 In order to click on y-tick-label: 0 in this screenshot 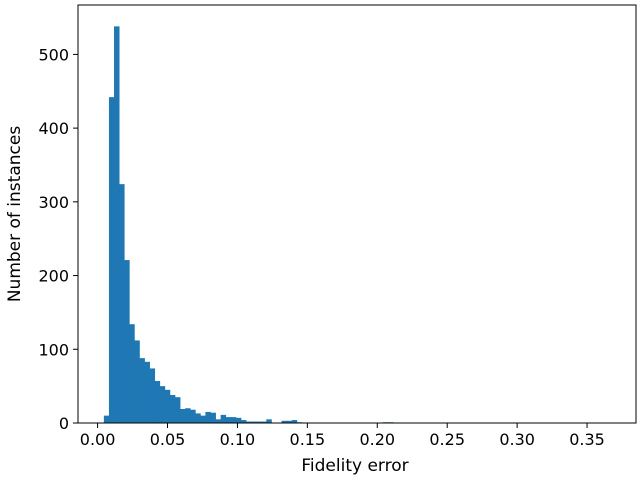, I will do `click(64, 423)`.